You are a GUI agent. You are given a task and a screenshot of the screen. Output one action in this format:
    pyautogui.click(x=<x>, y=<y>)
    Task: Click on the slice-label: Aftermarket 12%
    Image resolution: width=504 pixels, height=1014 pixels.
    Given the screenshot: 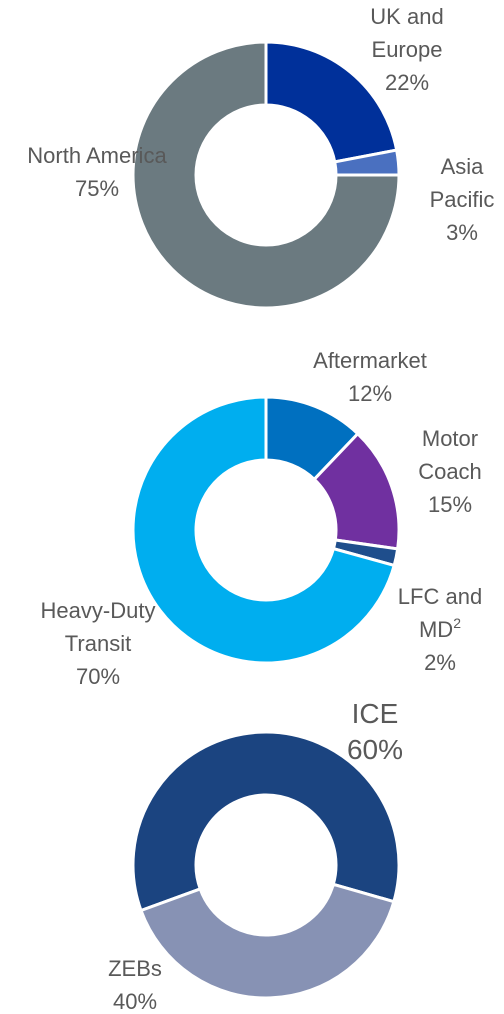 What is the action you would take?
    pyautogui.click(x=370, y=377)
    